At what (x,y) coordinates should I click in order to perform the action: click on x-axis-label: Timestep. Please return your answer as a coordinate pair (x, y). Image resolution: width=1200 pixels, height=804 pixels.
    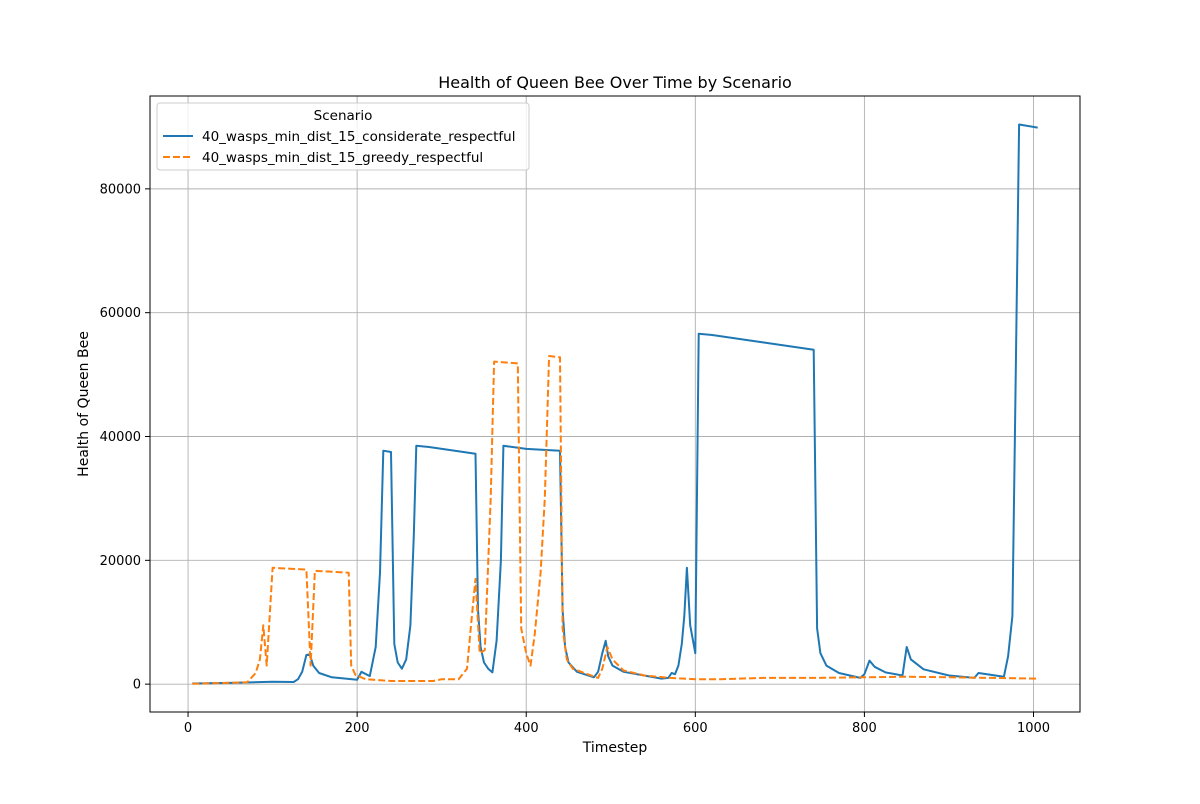
    Looking at the image, I should click on (615, 748).